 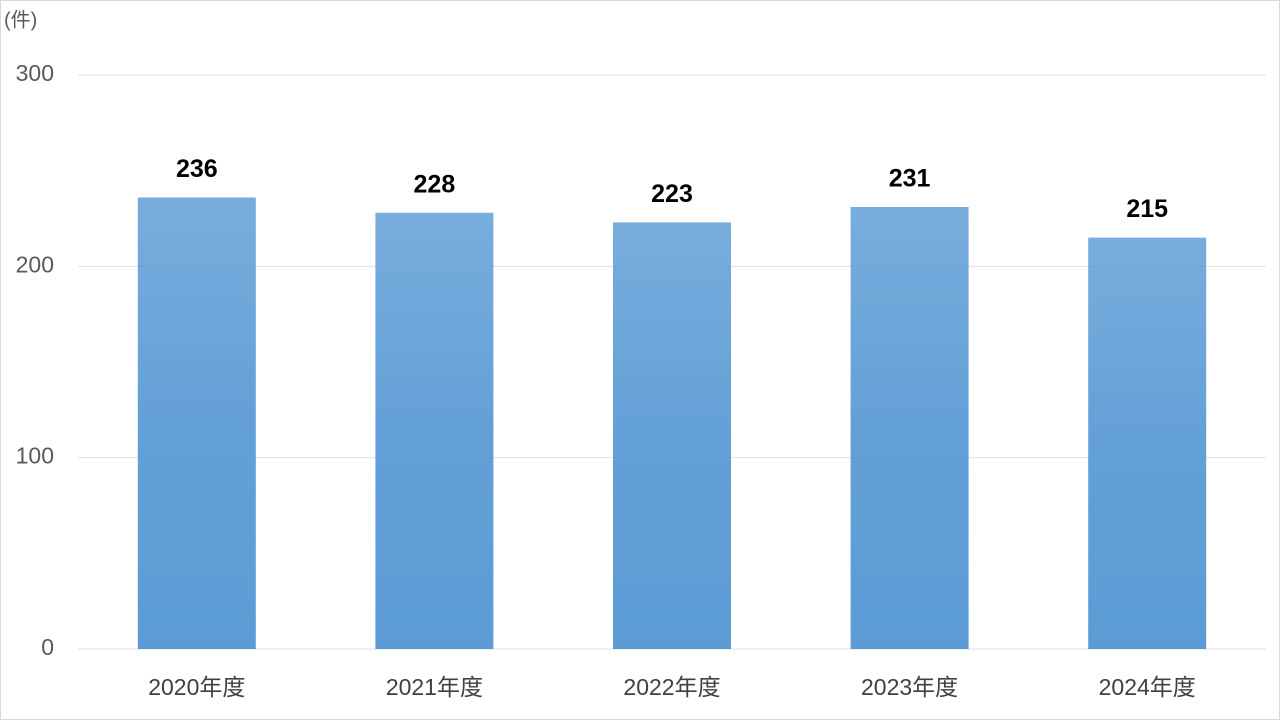 I want to click on data-label: 215, so click(x=1147, y=209).